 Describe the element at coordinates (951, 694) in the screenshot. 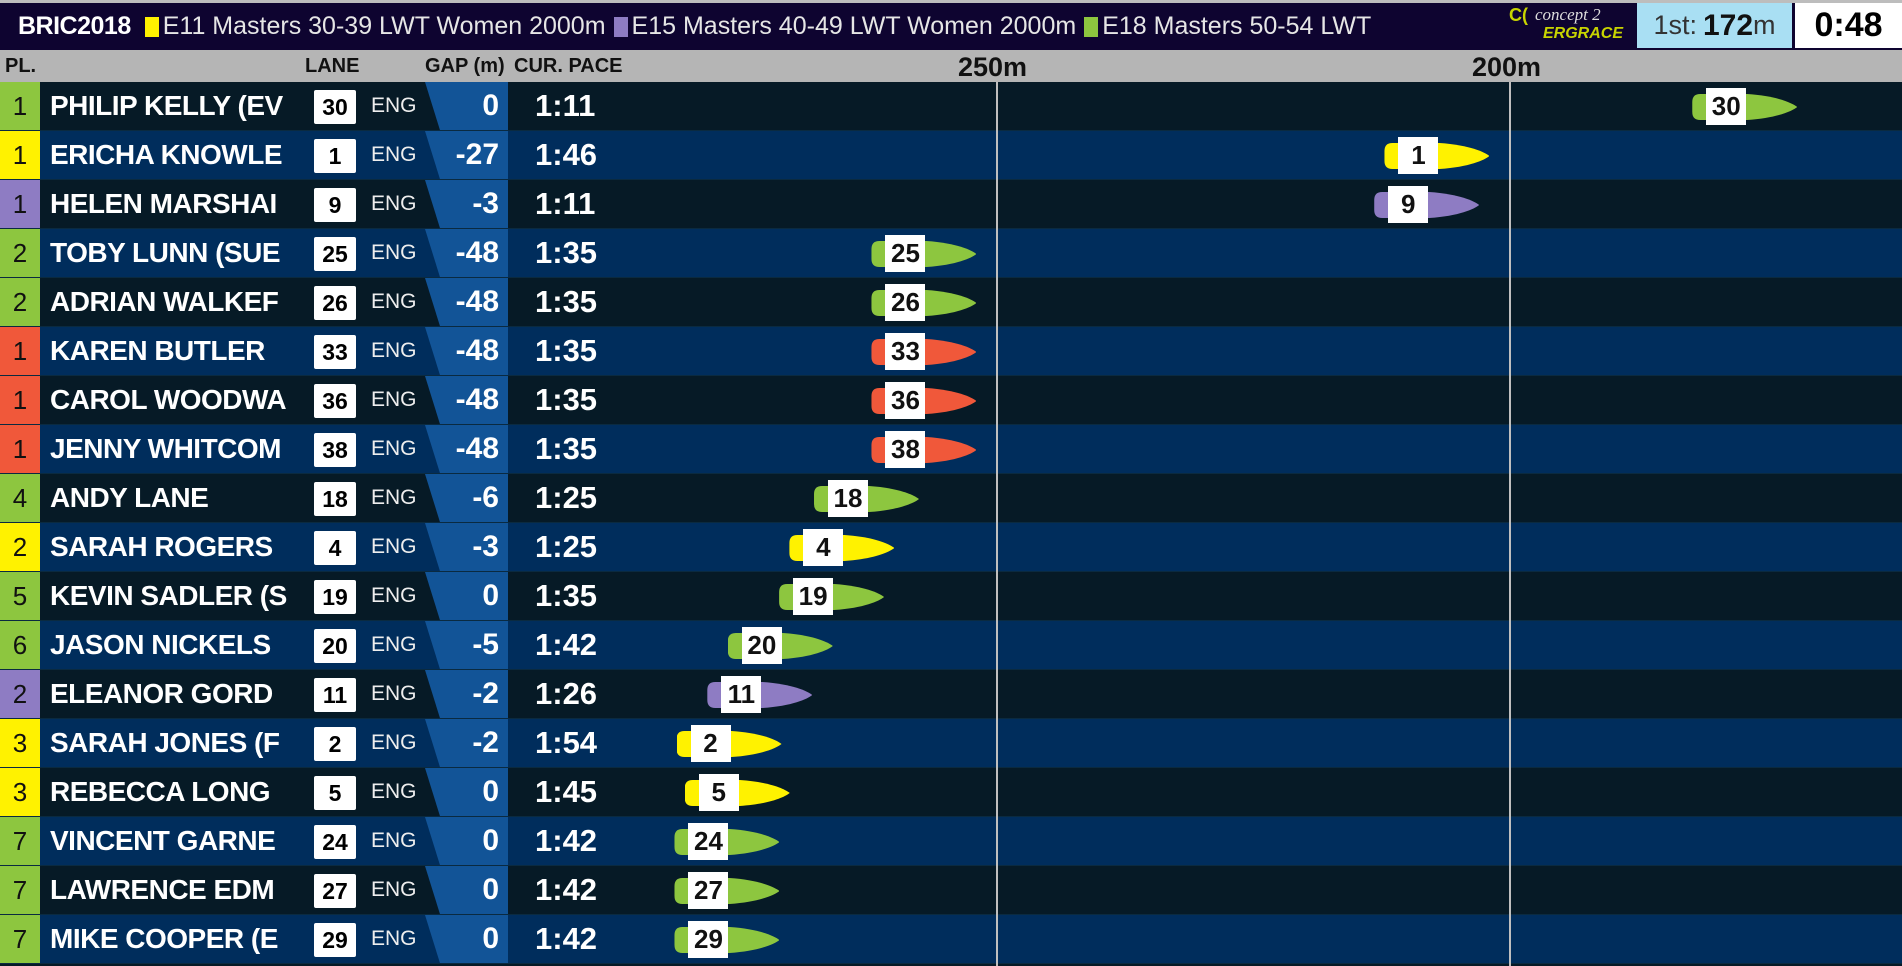

I see `table-row: 2 ELEANOR GORD 11 ENG -2 1:26 11` at that location.